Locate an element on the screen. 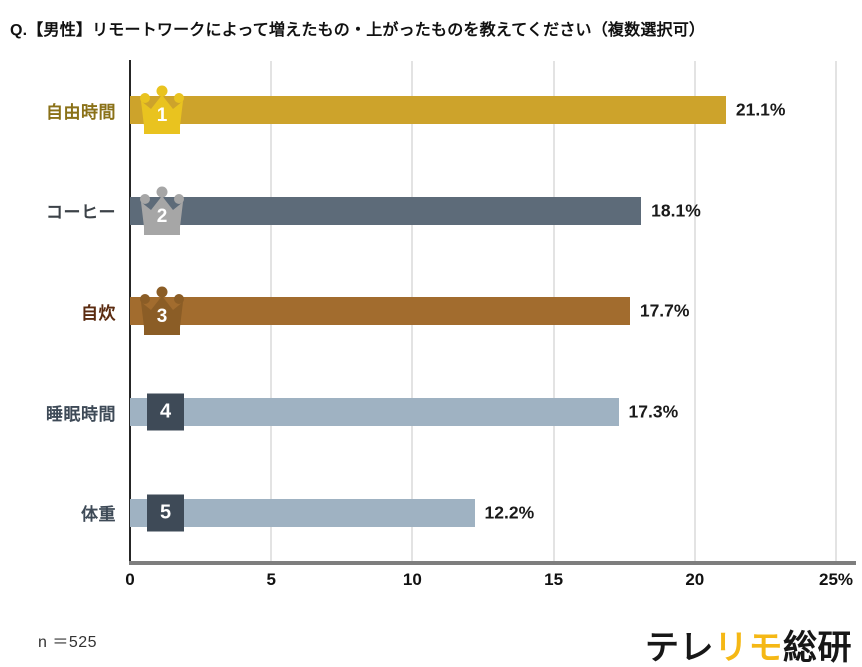 This screenshot has height=667, width=862. value-label: 21.1% is located at coordinates (760, 109).